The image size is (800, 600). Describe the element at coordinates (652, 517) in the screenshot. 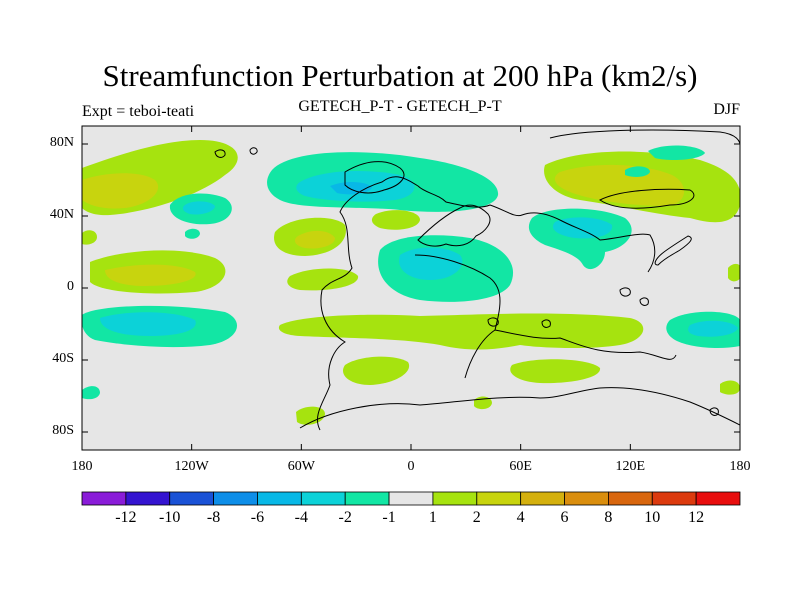

I see `colorbar-label: 10` at that location.